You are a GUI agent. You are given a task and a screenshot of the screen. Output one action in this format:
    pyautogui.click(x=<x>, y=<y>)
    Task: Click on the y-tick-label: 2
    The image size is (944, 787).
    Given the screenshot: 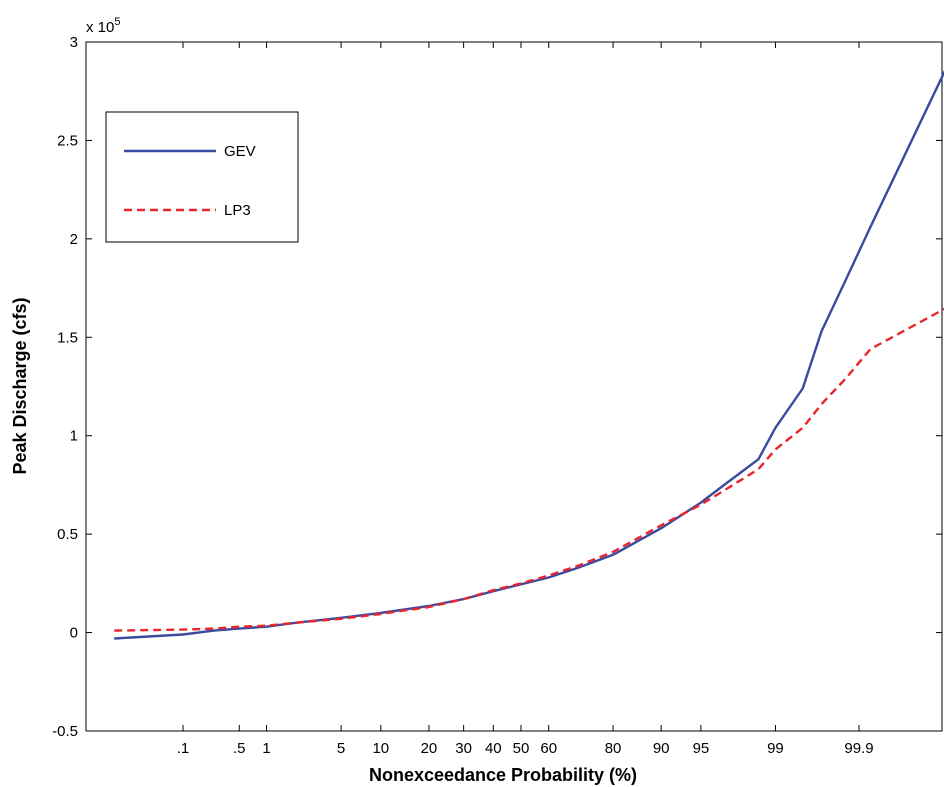 What is the action you would take?
    pyautogui.click(x=74, y=239)
    